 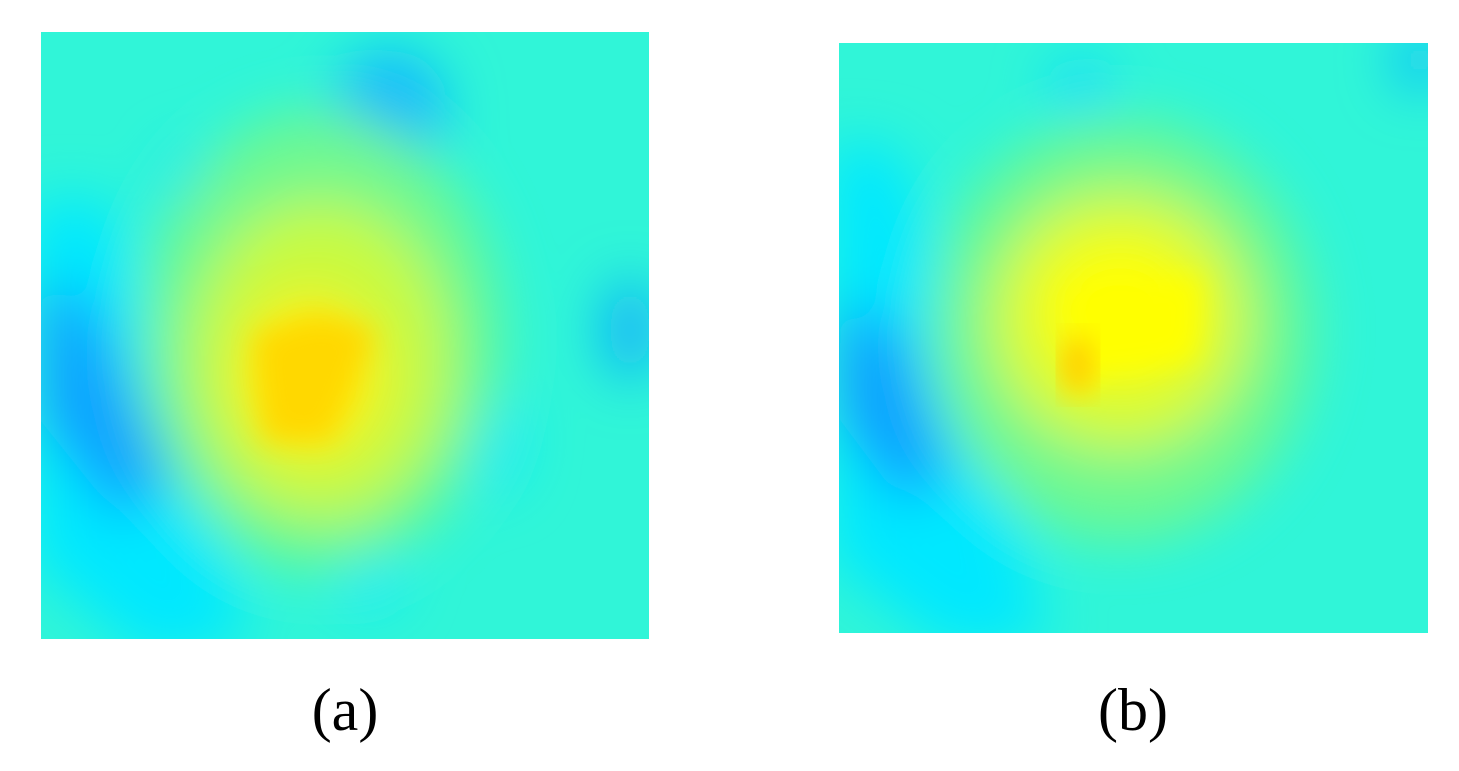 What do you see at coordinates (345, 710) in the screenshot?
I see `panel-label: (a)` at bounding box center [345, 710].